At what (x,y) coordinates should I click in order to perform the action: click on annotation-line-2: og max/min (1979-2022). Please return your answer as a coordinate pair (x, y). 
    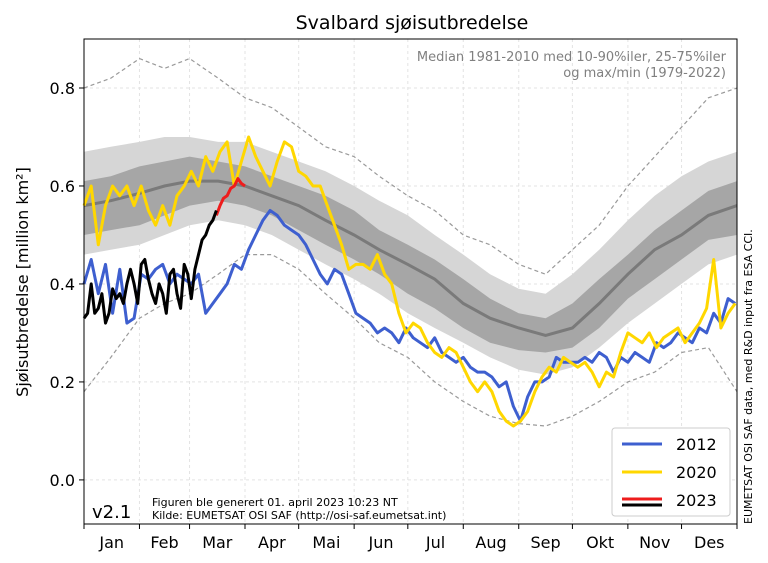
    Looking at the image, I should click on (644, 73).